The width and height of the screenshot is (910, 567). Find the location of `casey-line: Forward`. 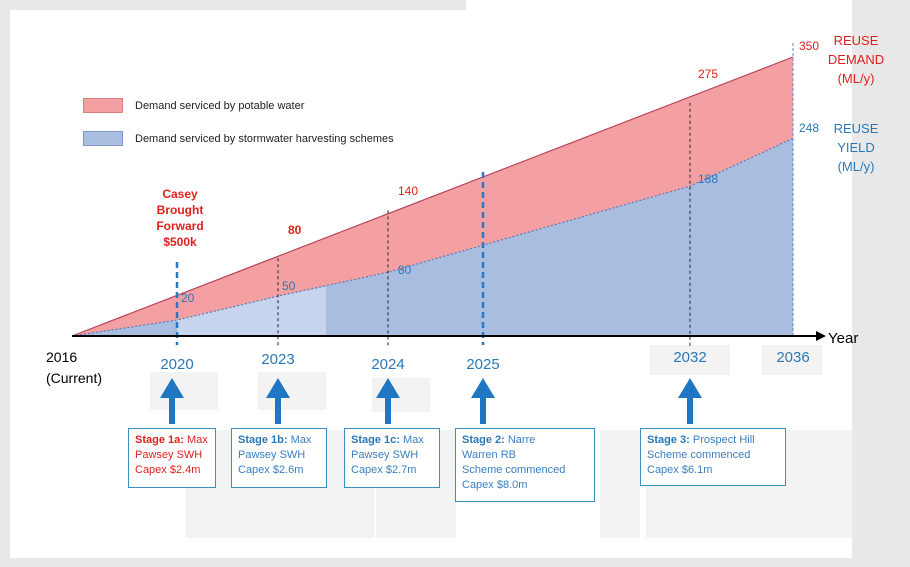

casey-line: Forward is located at coordinates (180, 226).